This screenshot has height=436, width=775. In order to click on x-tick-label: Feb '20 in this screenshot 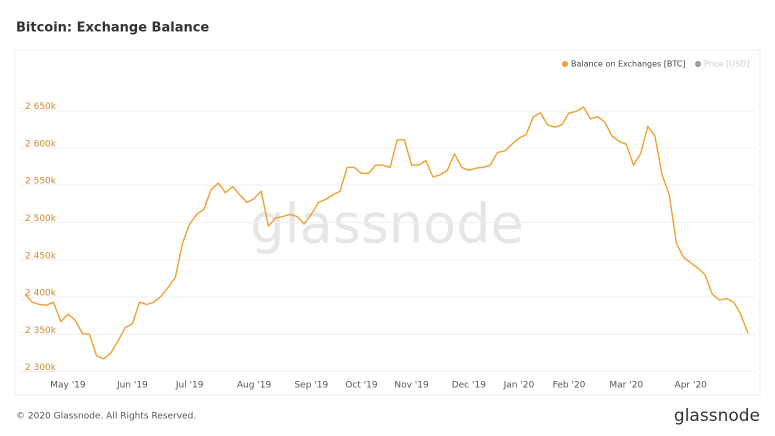, I will do `click(569, 386)`.